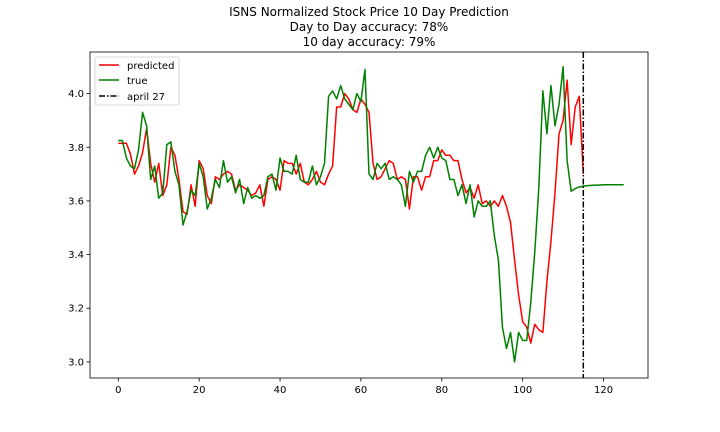 The image size is (720, 432). Describe the element at coordinates (603, 390) in the screenshot. I see `x-tick-label: 120` at that location.